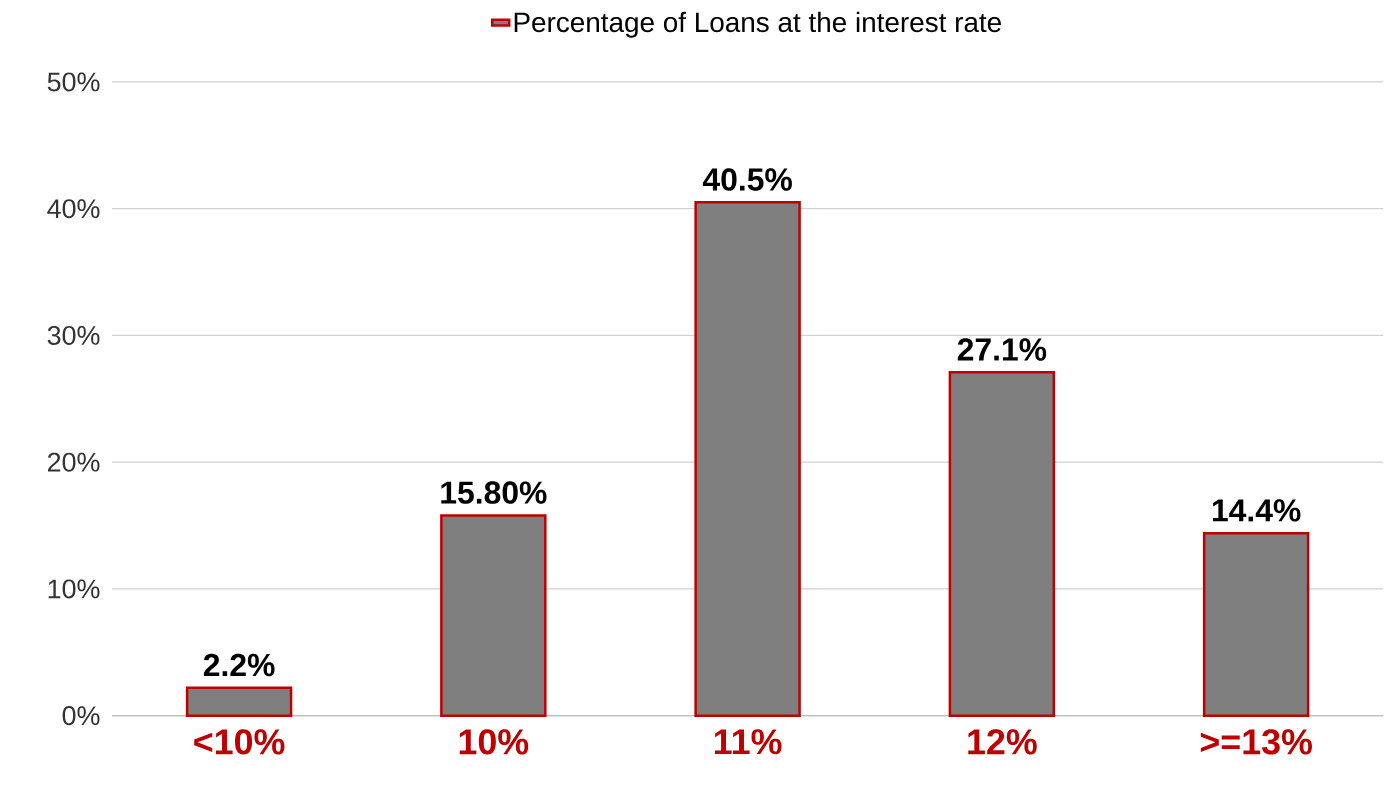  Describe the element at coordinates (1256, 742) in the screenshot. I see `x-tick-label: >=13%` at that location.